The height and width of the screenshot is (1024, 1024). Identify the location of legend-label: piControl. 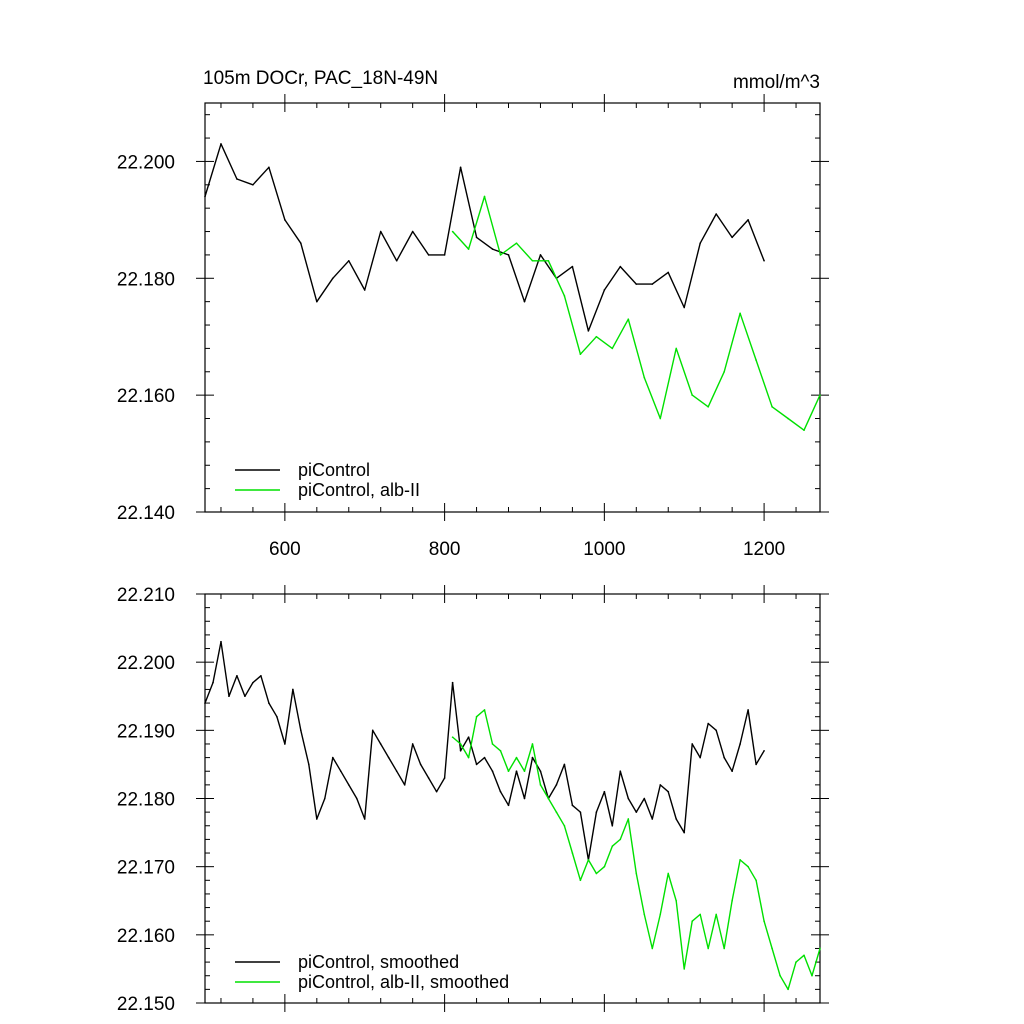
(334, 470).